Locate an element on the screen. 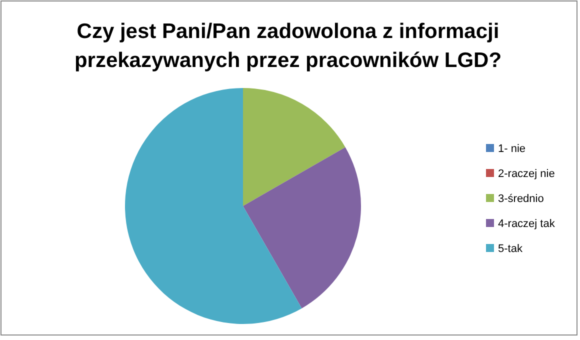 The image size is (580, 340). legend-label: 2-raczej nie is located at coordinates (526, 174).